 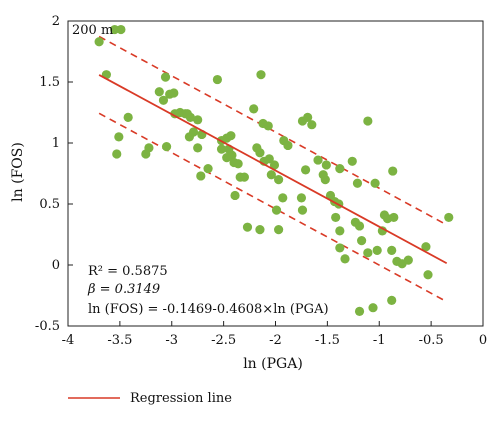 What do you see at coordinates (273, 364) in the screenshot?
I see `x-axis-title: ln (PGA)` at bounding box center [273, 364].